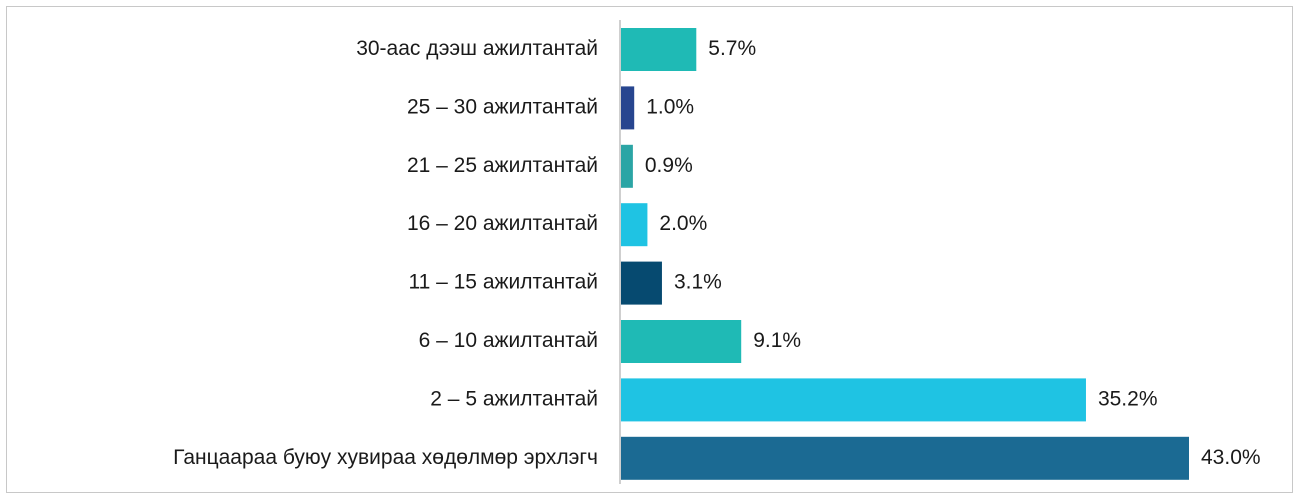  What do you see at coordinates (503, 282) in the screenshot?
I see `category-tick-label: 11 – 15 ажилтантай` at bounding box center [503, 282].